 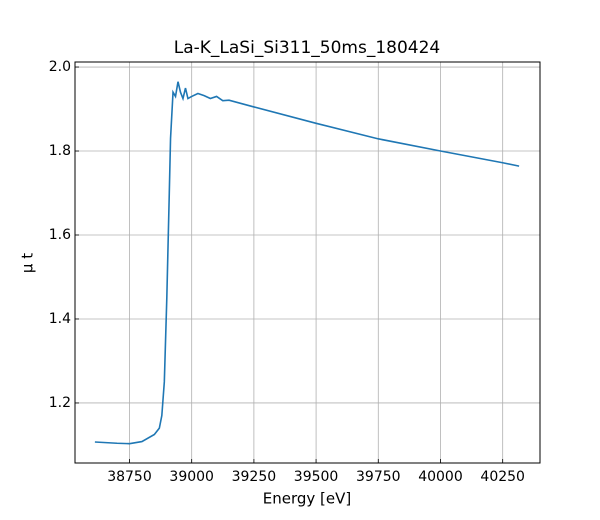 What do you see at coordinates (502, 477) in the screenshot?
I see `x-tick-label: 40250` at bounding box center [502, 477].